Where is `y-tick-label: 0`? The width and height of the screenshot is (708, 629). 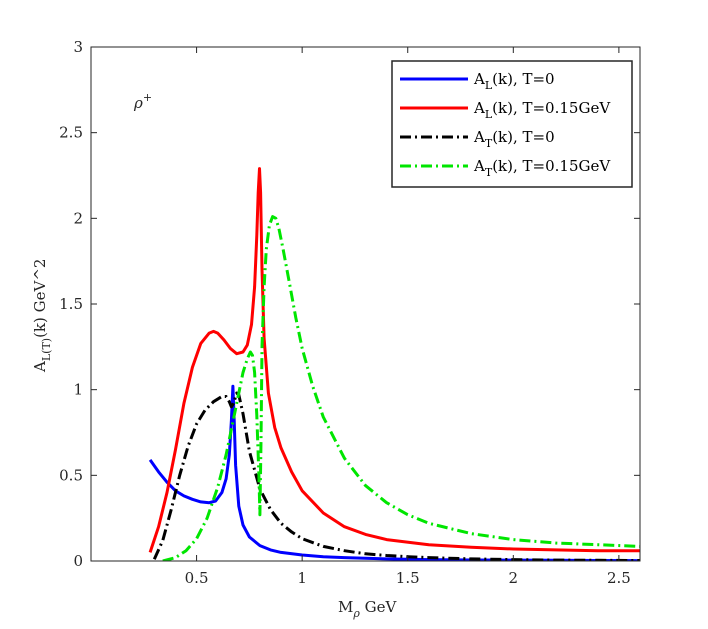
y-tick-label: 0 is located at coordinates (78, 561).